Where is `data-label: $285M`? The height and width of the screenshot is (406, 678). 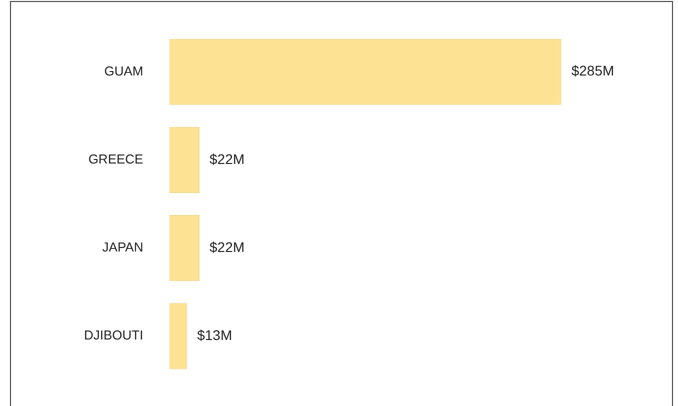 data-label: $285M is located at coordinates (592, 70).